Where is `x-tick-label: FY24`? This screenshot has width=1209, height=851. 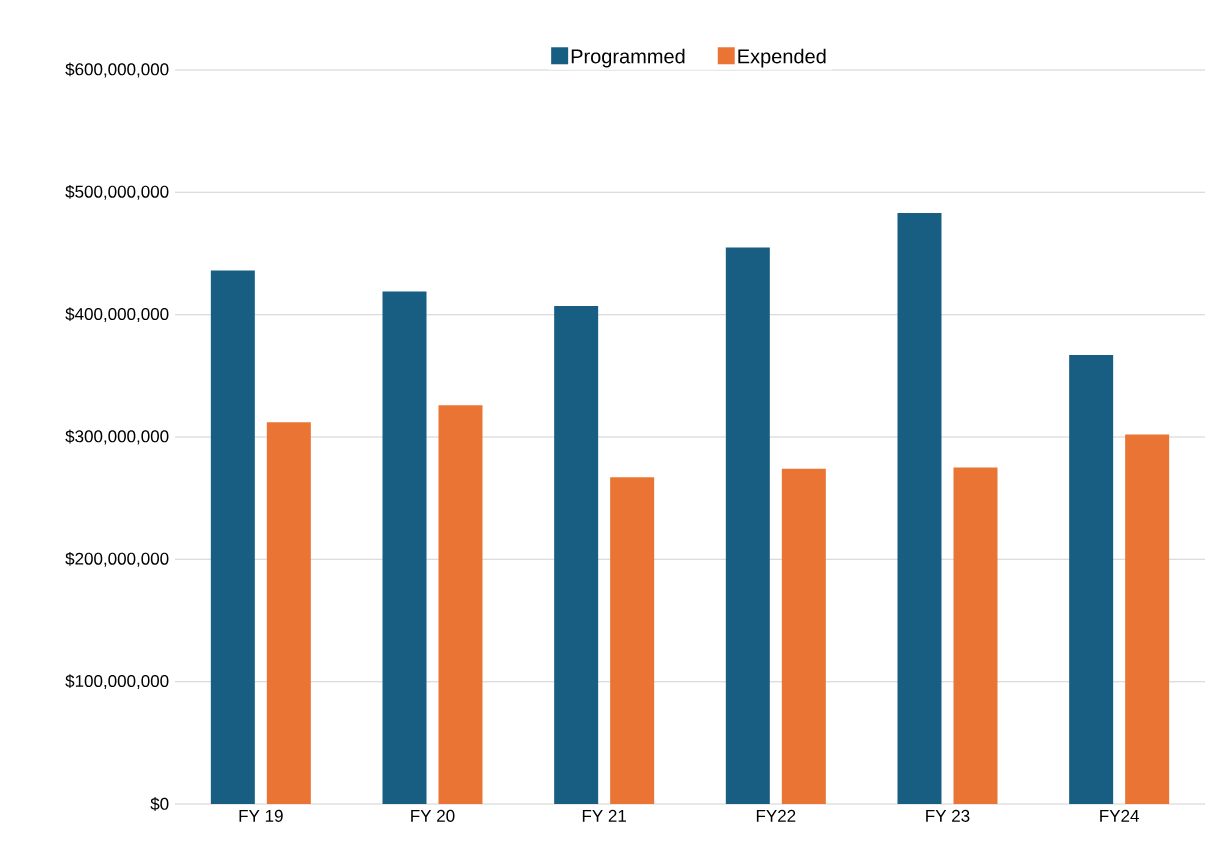 x-tick-label: FY24 is located at coordinates (1119, 815).